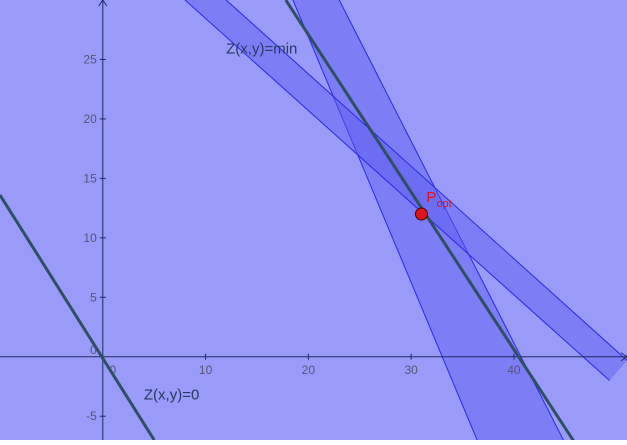 The height and width of the screenshot is (445, 627). What do you see at coordinates (90, 119) in the screenshot?
I see `y-tick-label: 20` at bounding box center [90, 119].